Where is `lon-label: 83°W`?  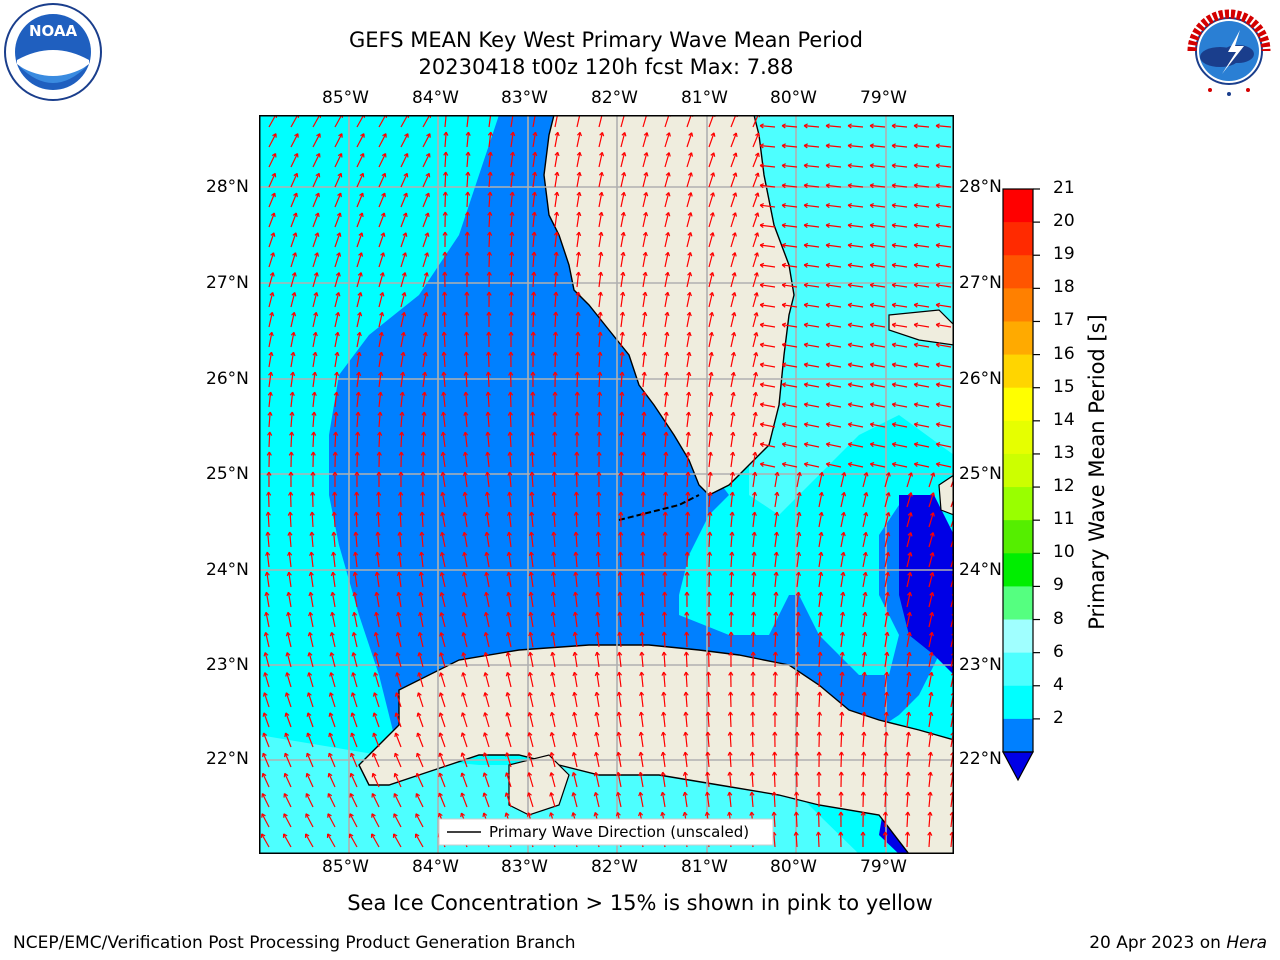
lon-label: 83°W is located at coordinates (524, 98).